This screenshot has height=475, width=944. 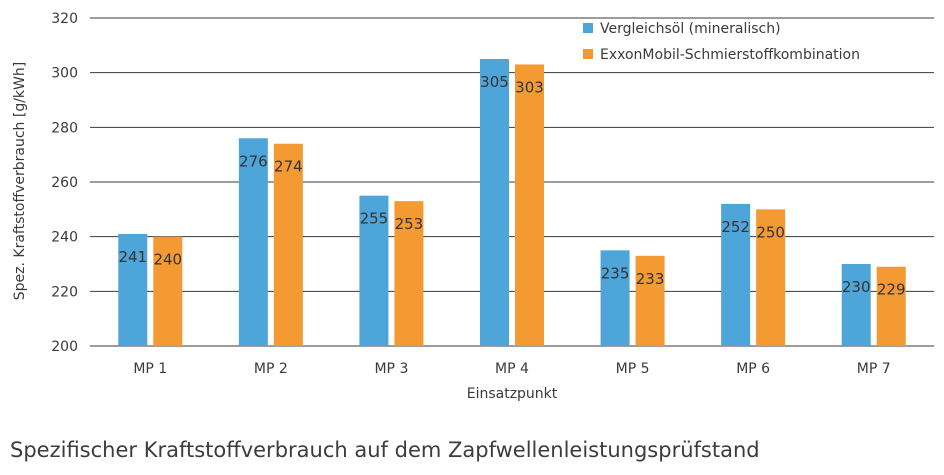 I want to click on x-tick-label: MP 2, so click(x=271, y=369).